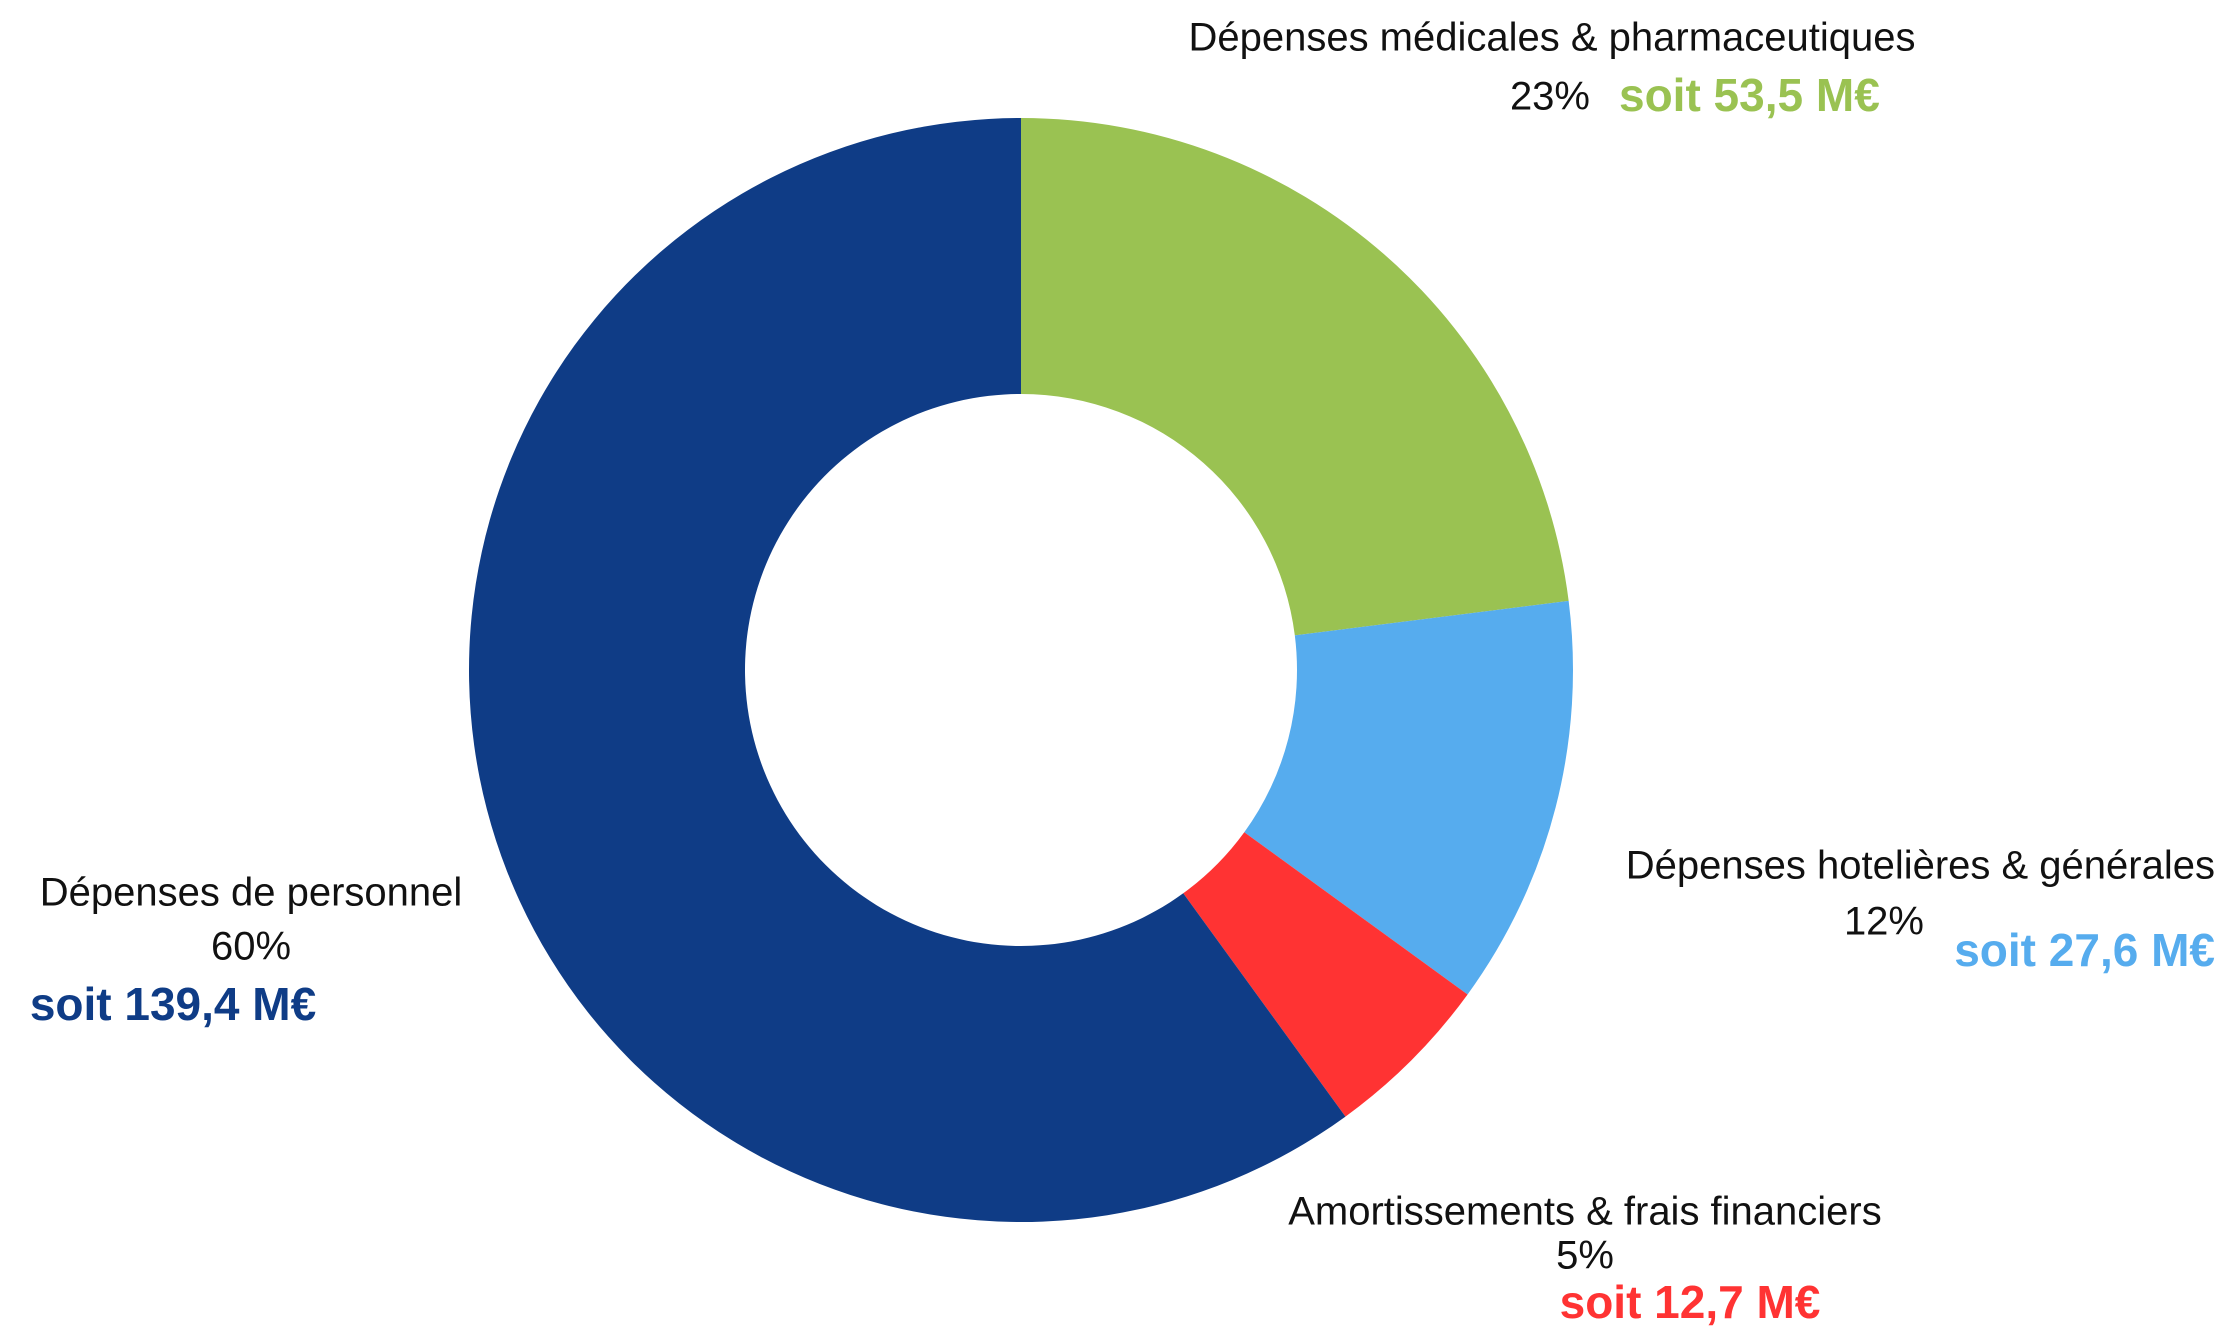  What do you see at coordinates (1550, 97) in the screenshot?
I see `slice-percent: 23%` at bounding box center [1550, 97].